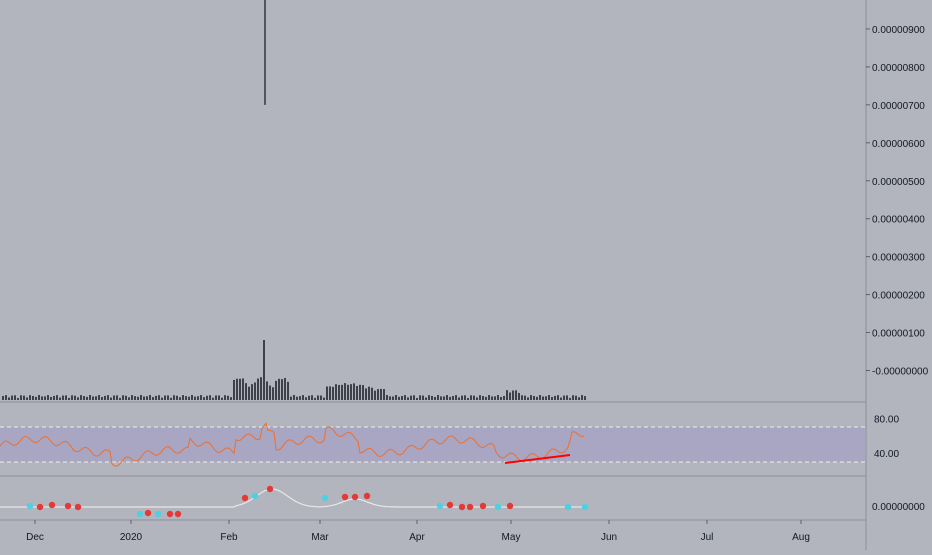  I want to click on oscillator-pane: 0.00000000, so click(462, 501).